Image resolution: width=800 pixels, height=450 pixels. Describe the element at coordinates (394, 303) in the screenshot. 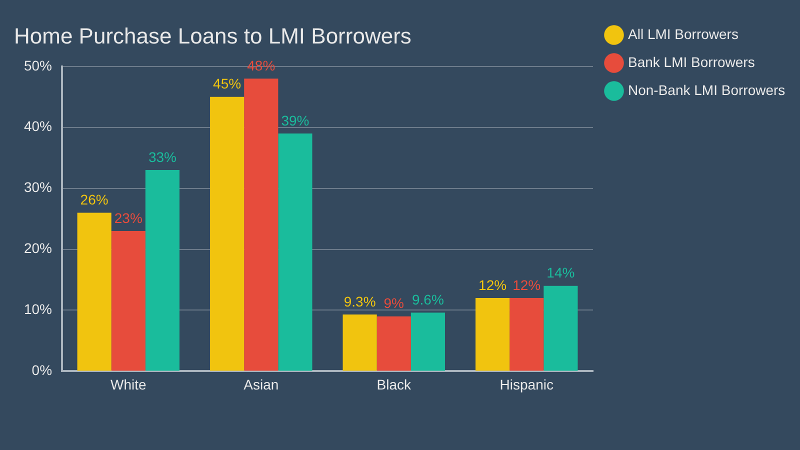

I see `data-label: 9%` at that location.